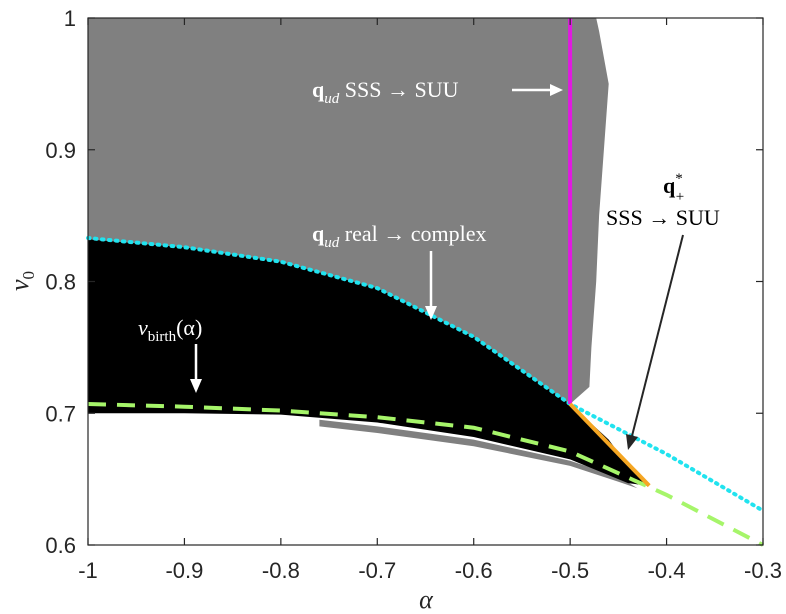  What do you see at coordinates (162, 337) in the screenshot?
I see `annotation-vbirth-sub: birth` at bounding box center [162, 337].